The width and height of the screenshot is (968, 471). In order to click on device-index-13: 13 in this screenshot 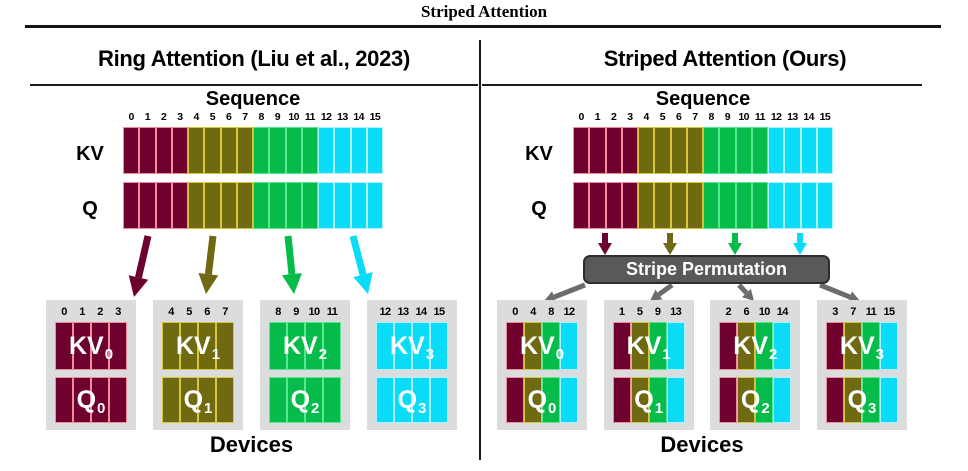, I will do `click(403, 312)`.